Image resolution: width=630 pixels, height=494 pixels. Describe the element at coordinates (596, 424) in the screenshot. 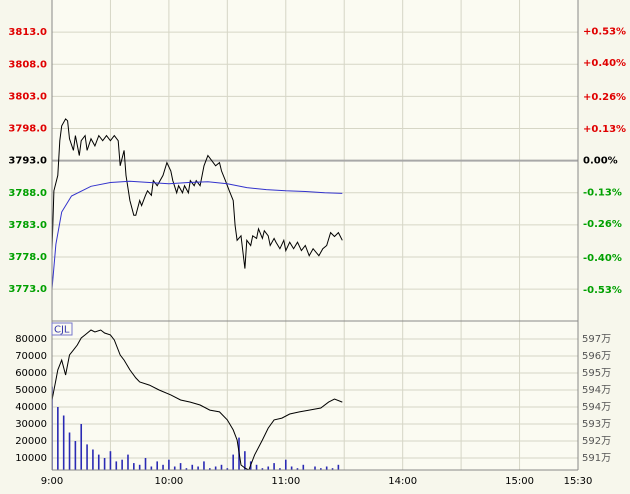

I see `y2-tick-label: 593万` at that location.